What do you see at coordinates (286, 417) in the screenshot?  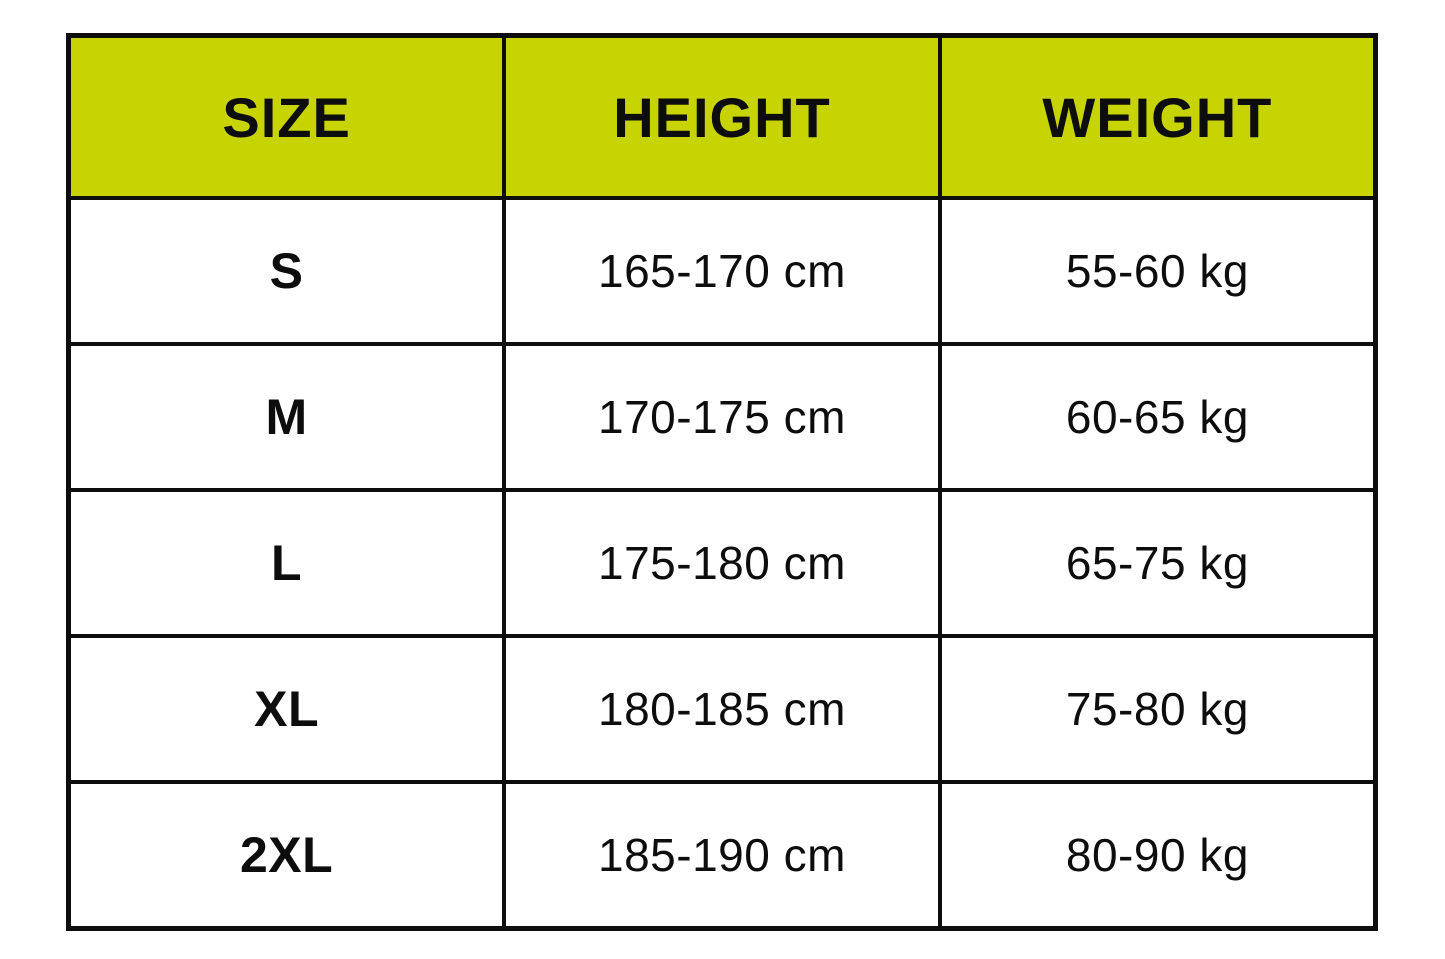 I see `size-value: M` at bounding box center [286, 417].